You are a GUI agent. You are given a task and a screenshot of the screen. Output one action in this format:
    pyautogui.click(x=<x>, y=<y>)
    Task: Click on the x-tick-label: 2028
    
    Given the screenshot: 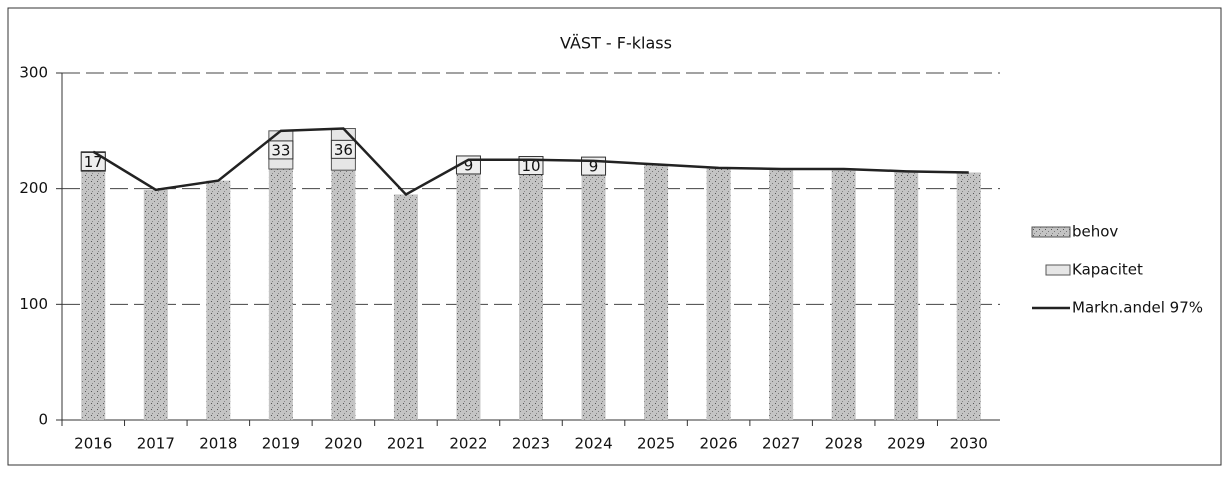 What is the action you would take?
    pyautogui.click(x=844, y=444)
    